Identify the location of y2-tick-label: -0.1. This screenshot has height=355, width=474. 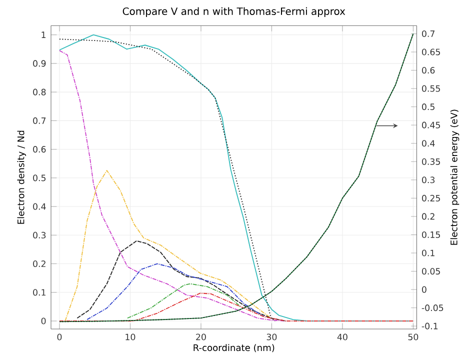
(430, 326).